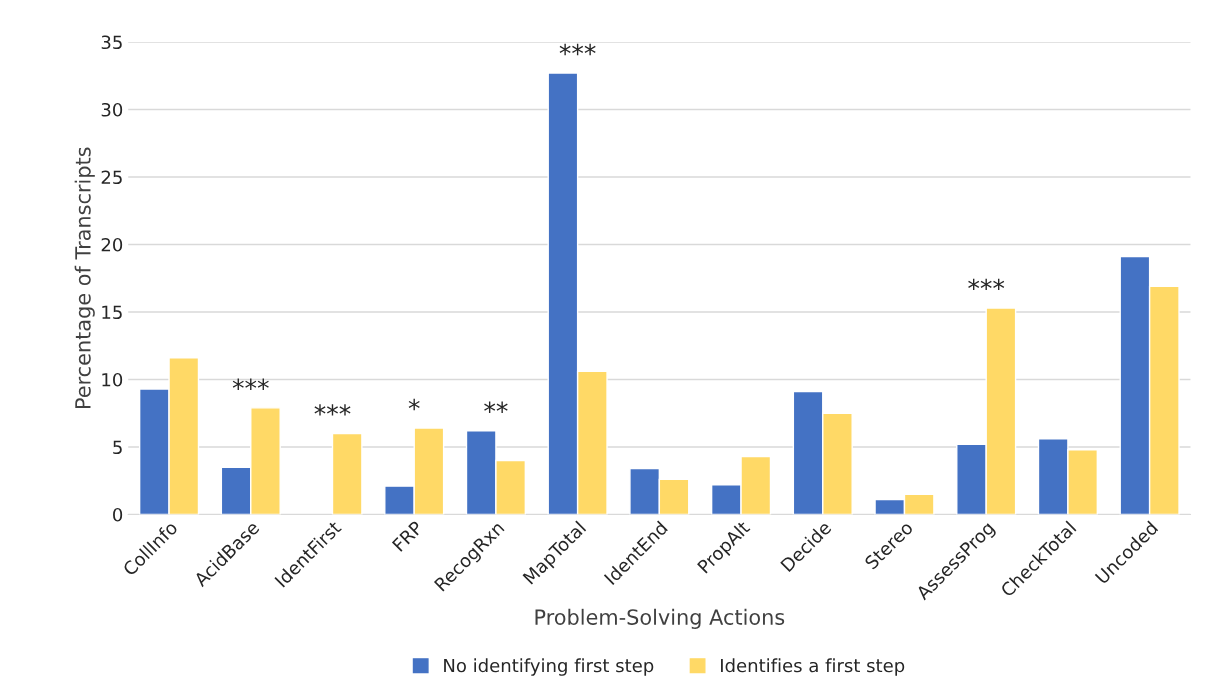 This screenshot has height=700, width=1221. Describe the element at coordinates (117, 447) in the screenshot. I see `y-tick-label: 5` at that location.